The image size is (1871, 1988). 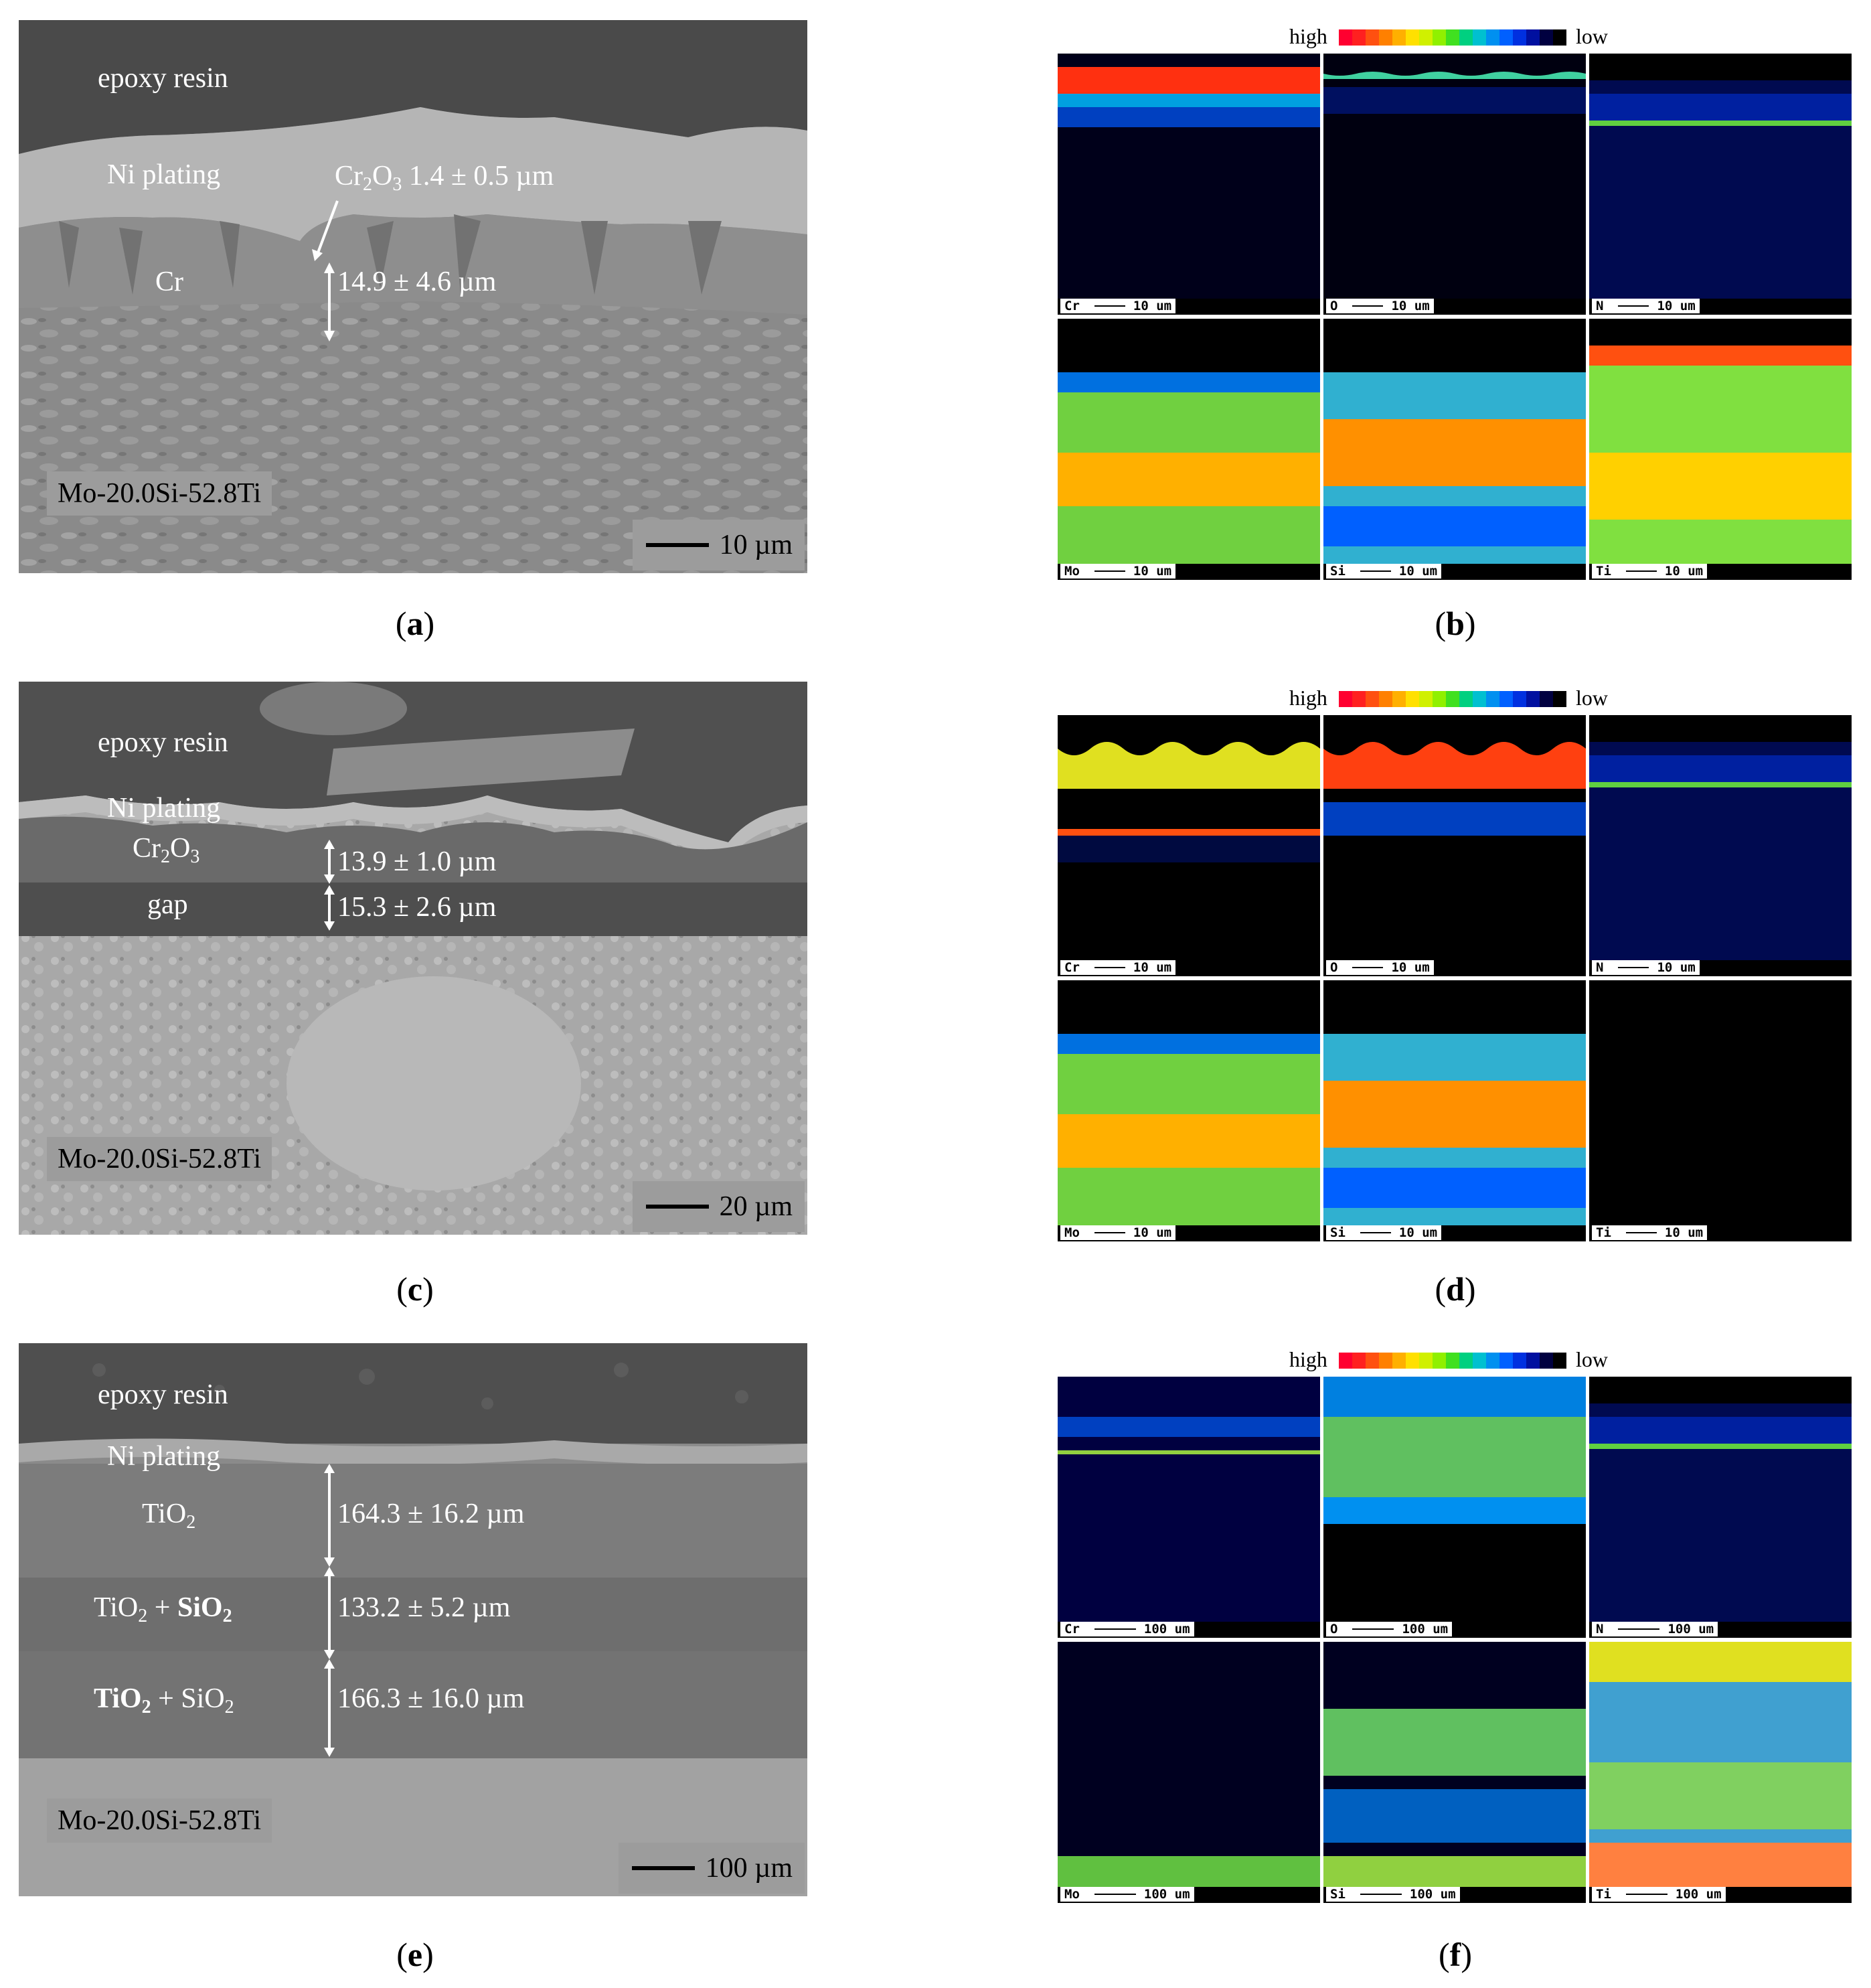 What do you see at coordinates (1380, 306) in the screenshot?
I see `map-label: O 10 um` at bounding box center [1380, 306].